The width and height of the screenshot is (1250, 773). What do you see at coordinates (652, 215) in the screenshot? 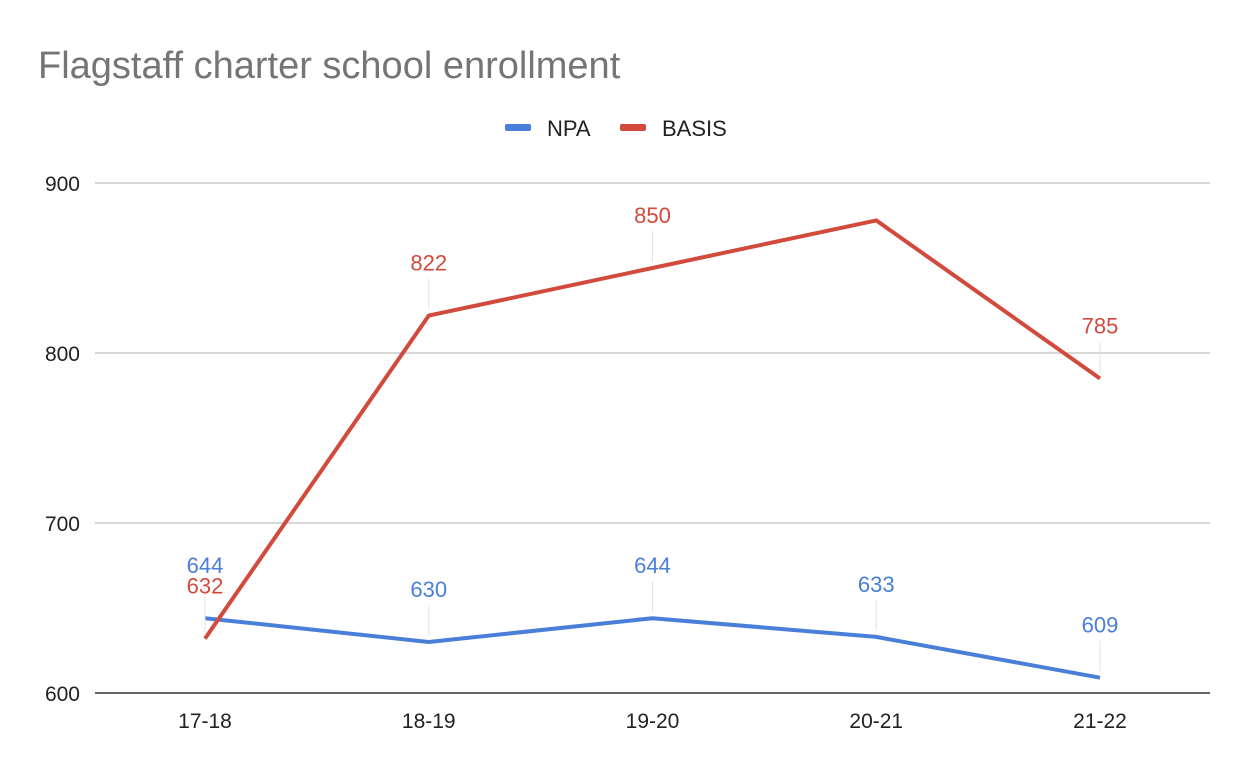
I see `data-label: 850` at bounding box center [652, 215].